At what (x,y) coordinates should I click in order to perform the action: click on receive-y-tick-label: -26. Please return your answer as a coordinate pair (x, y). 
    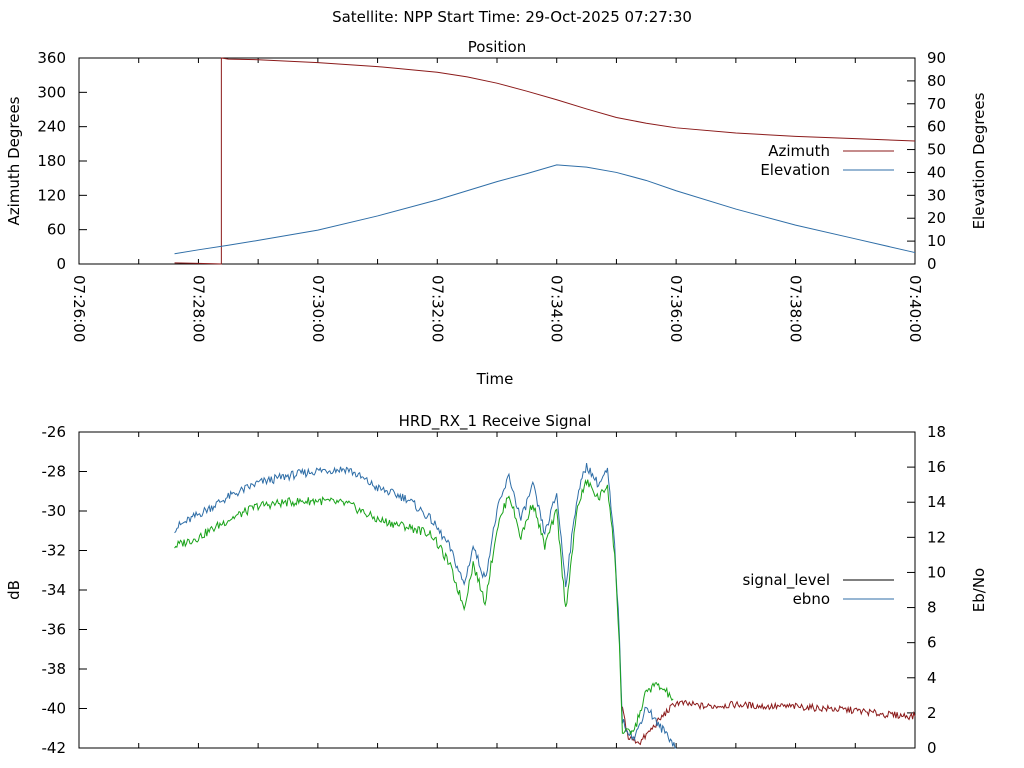
    Looking at the image, I should click on (54, 432).